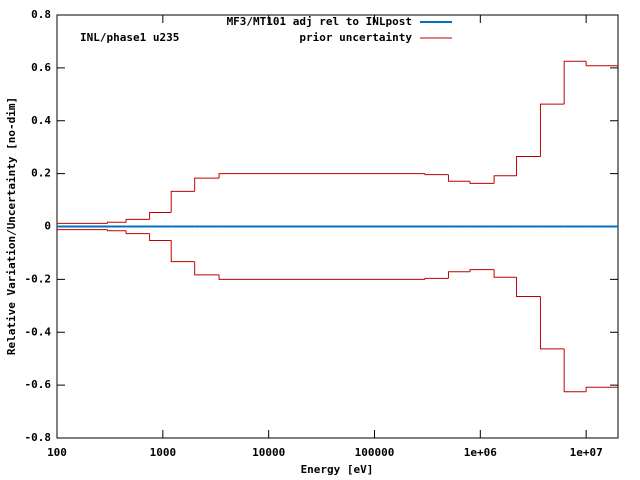  Describe the element at coordinates (11, 226) in the screenshot. I see `y-axis-label: Relative Variation/Uncertainty [no-dim]` at that location.